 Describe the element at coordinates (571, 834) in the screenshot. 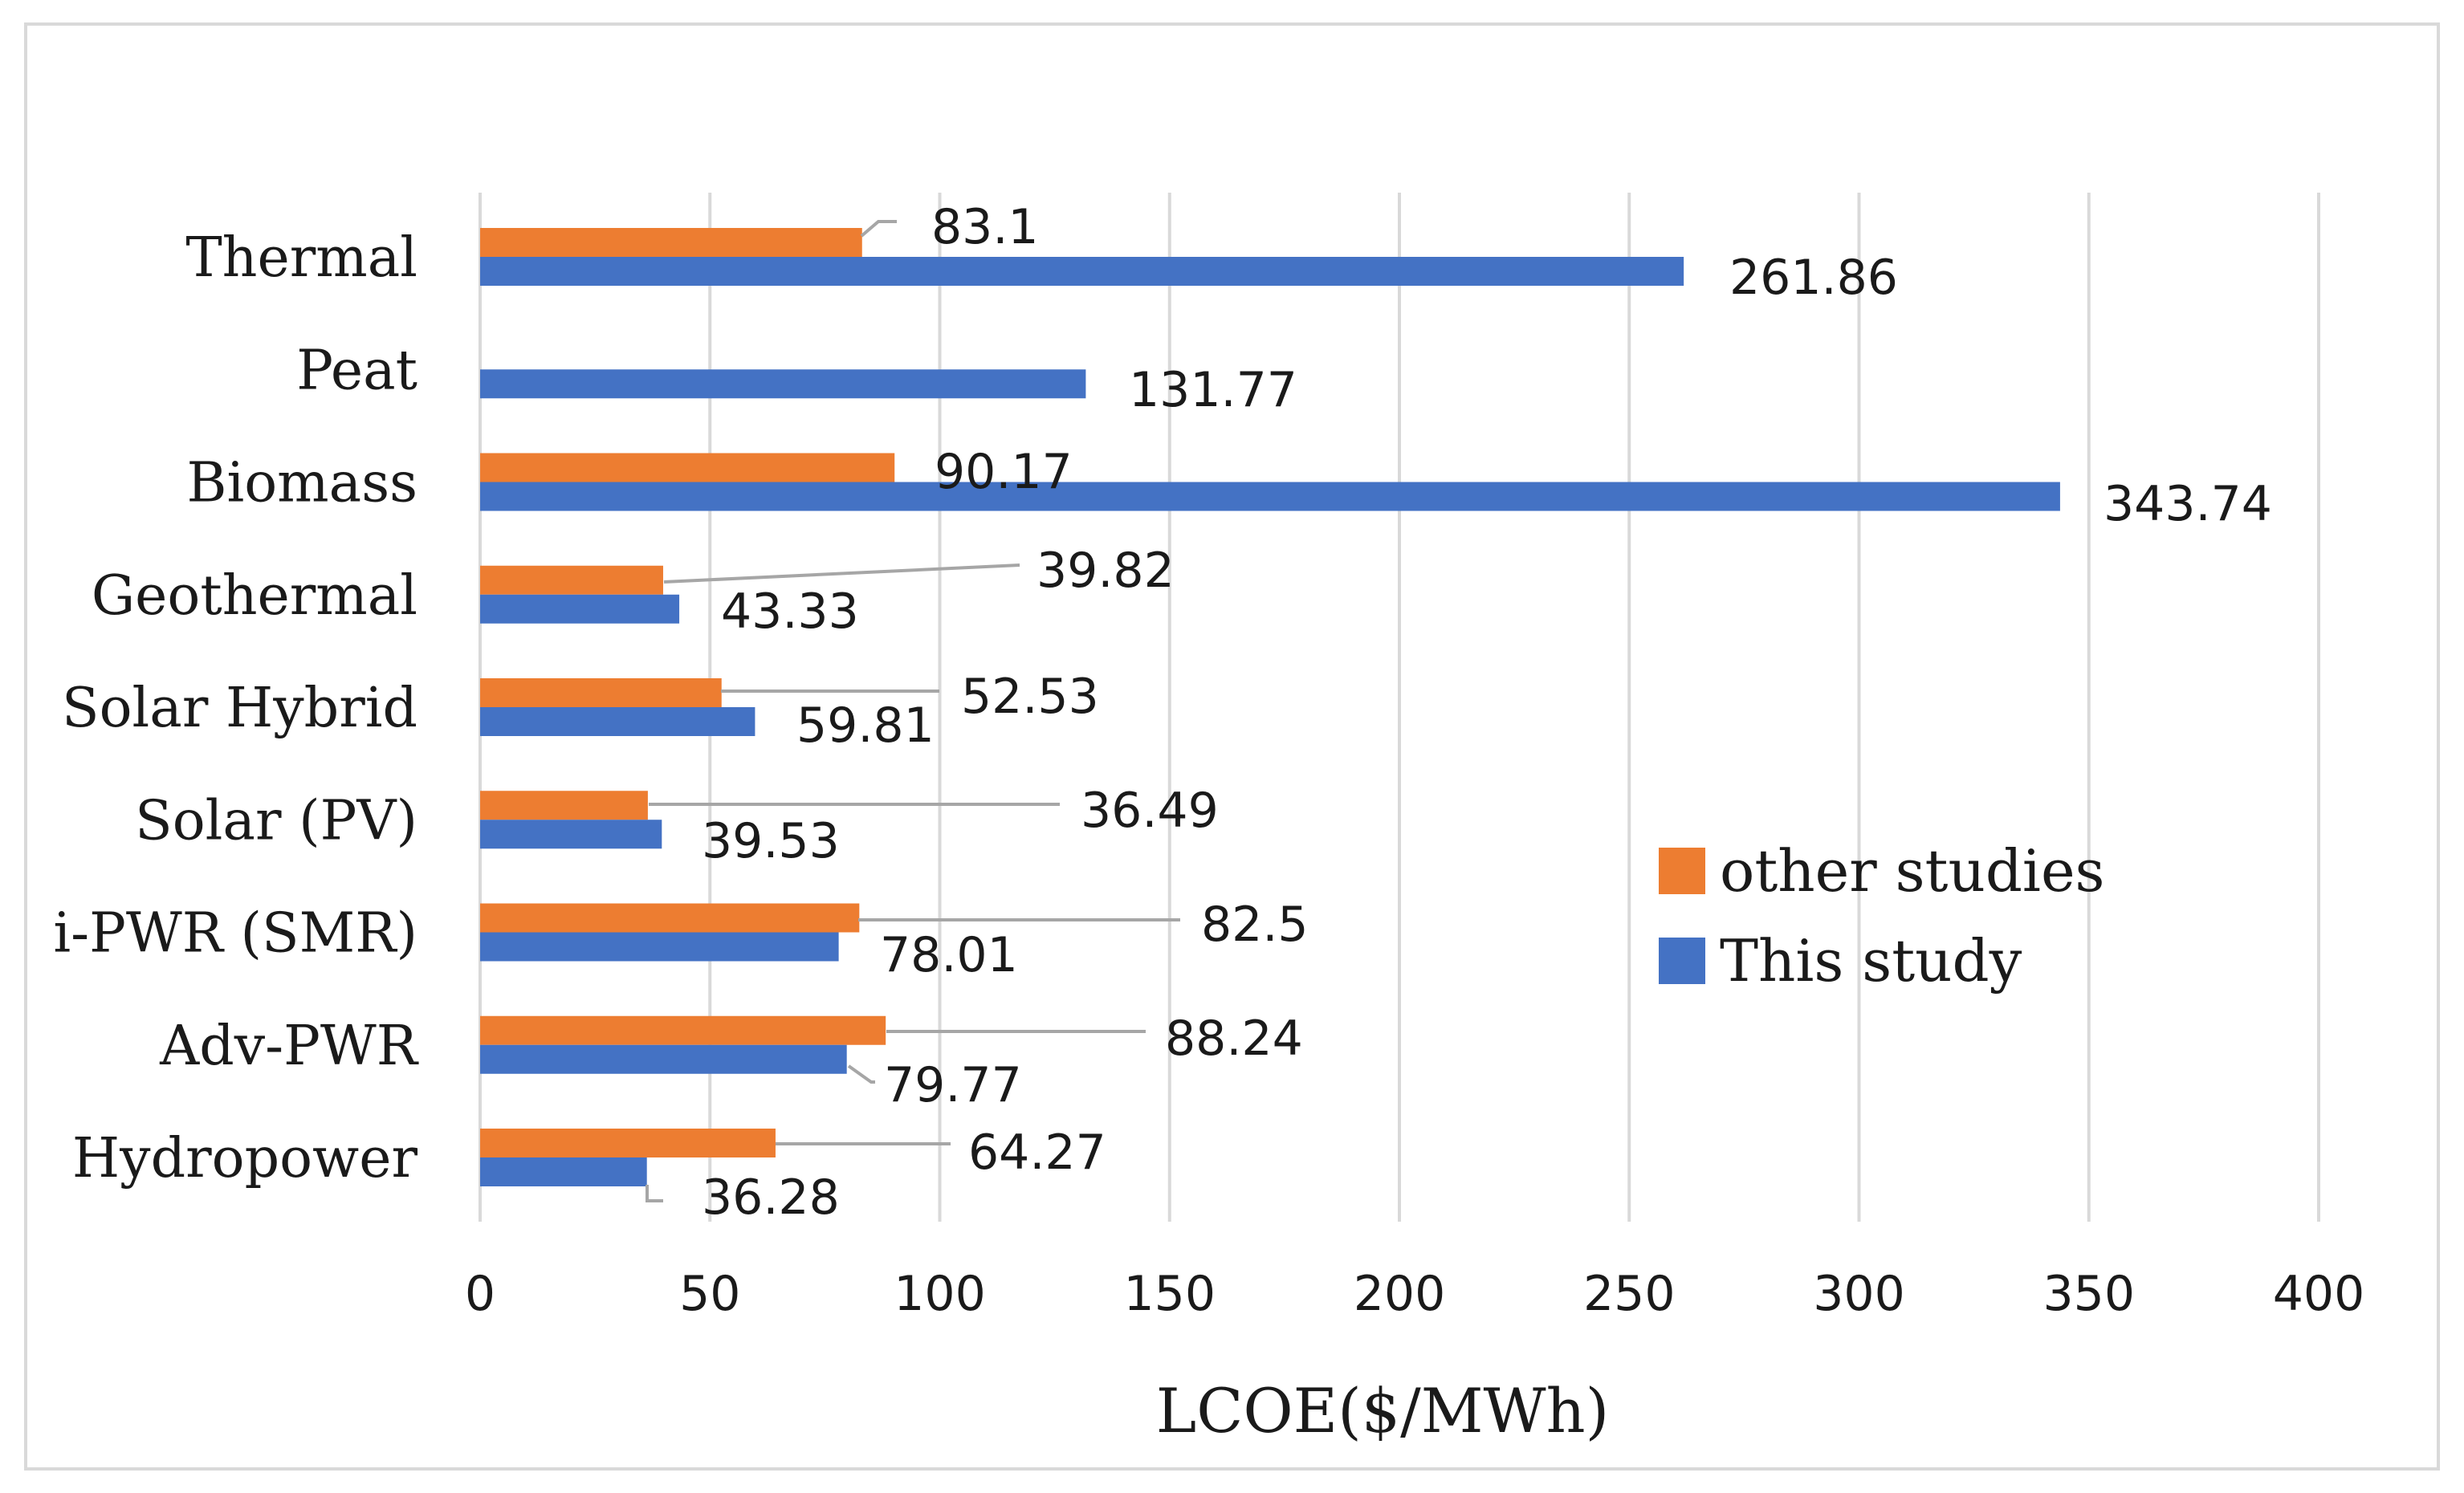

I see `bar-this-study-solar-pv` at that location.